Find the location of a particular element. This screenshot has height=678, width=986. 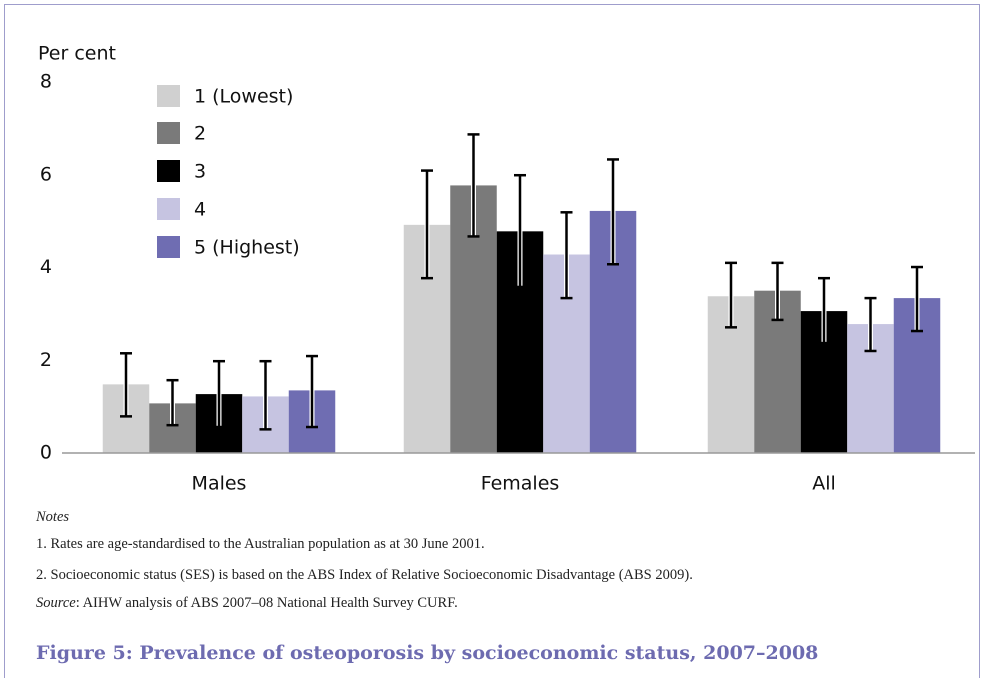

x-tick-label: All is located at coordinates (824, 484).